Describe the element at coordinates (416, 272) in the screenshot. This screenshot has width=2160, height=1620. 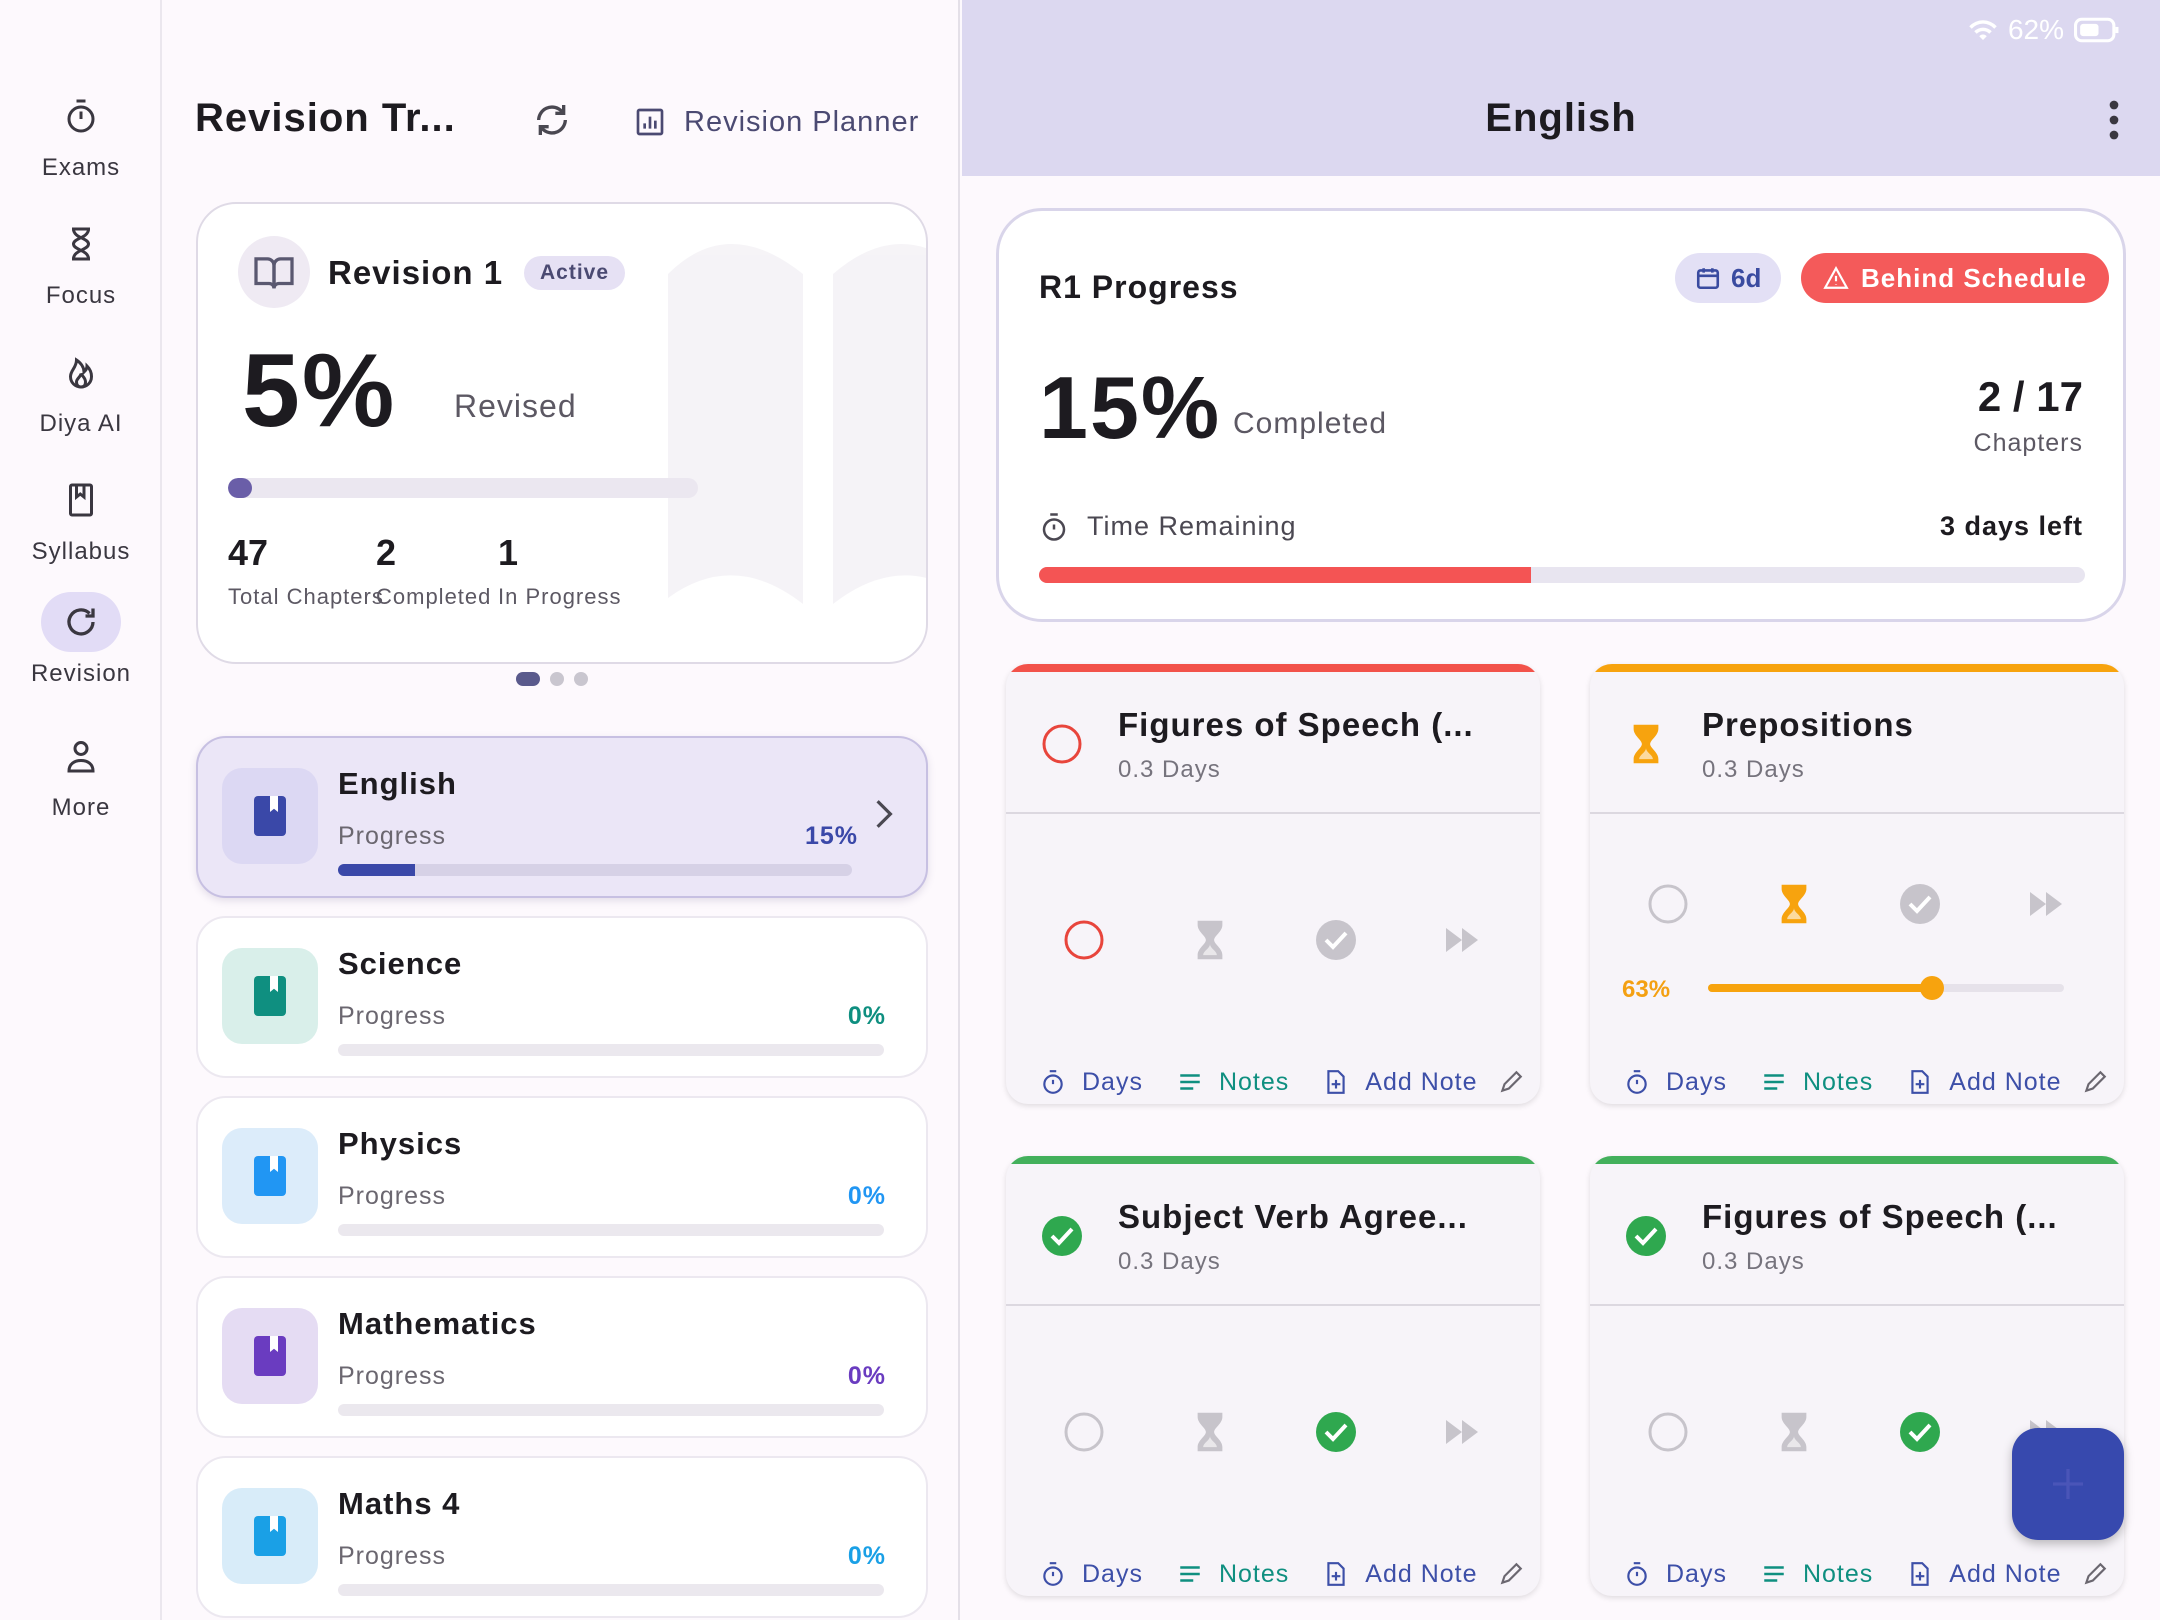
I see `revision-name: Revision 1` at that location.